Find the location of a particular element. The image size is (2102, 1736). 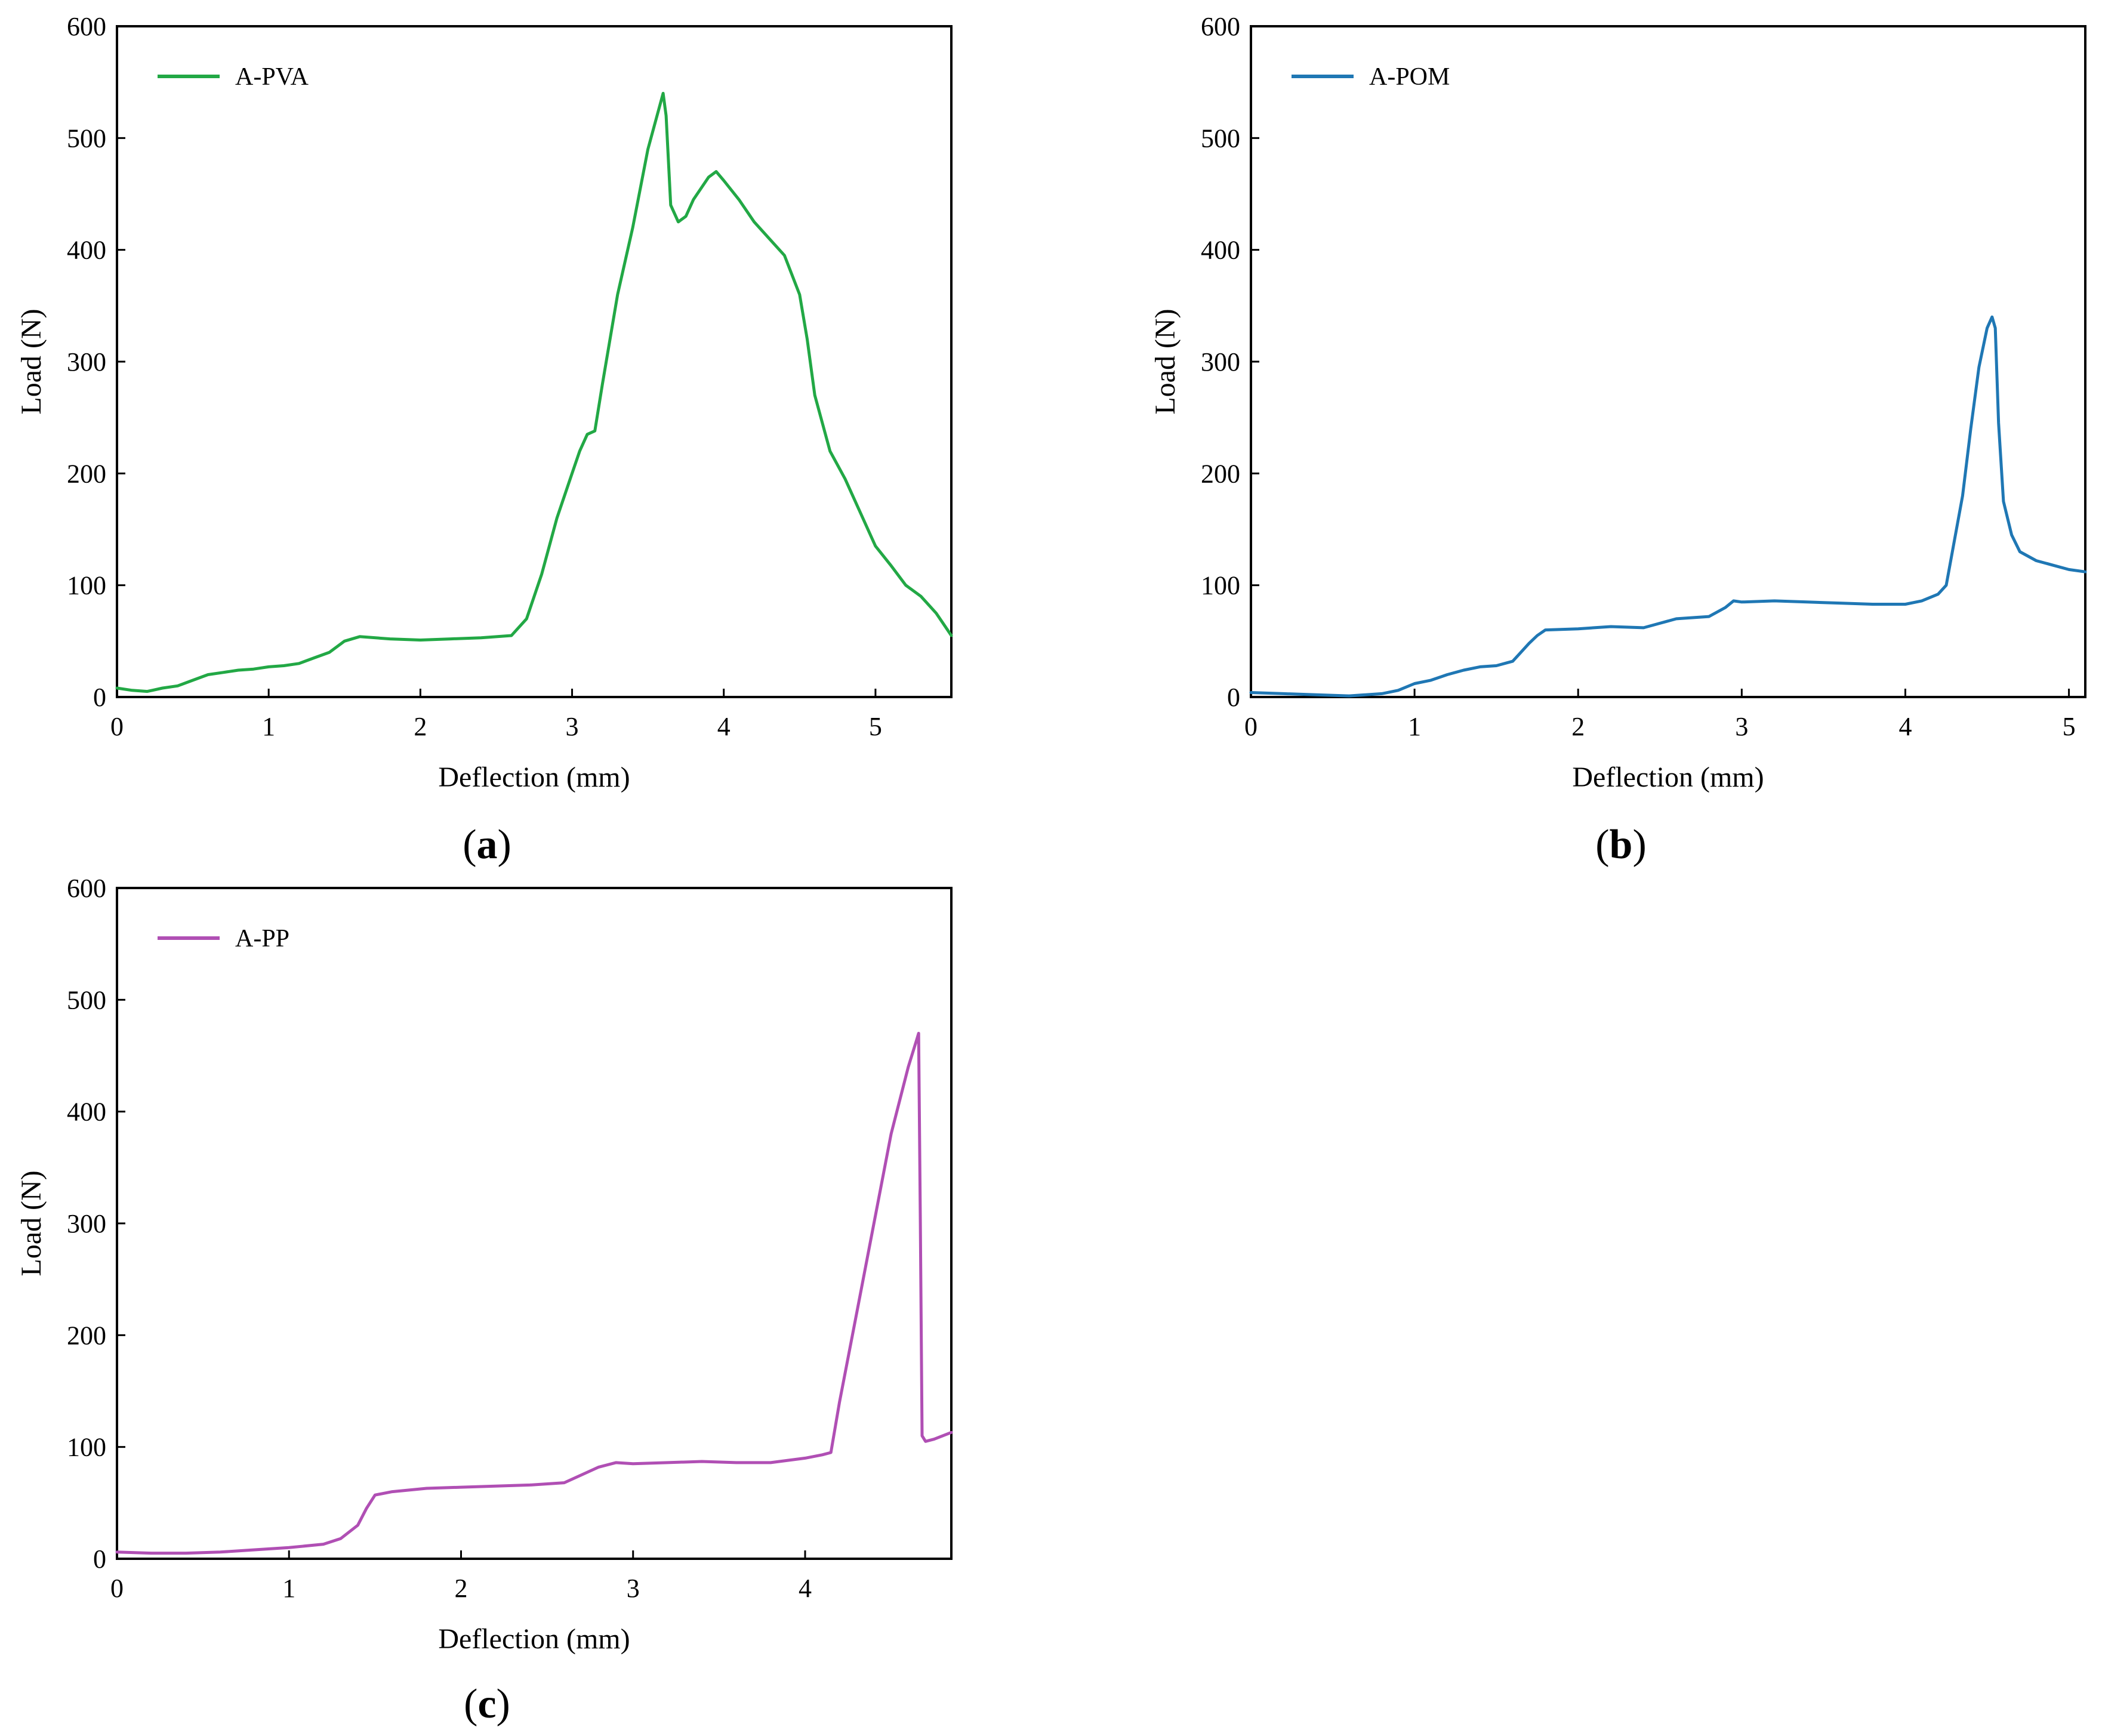

series-line-a-pva is located at coordinates (534, 392).